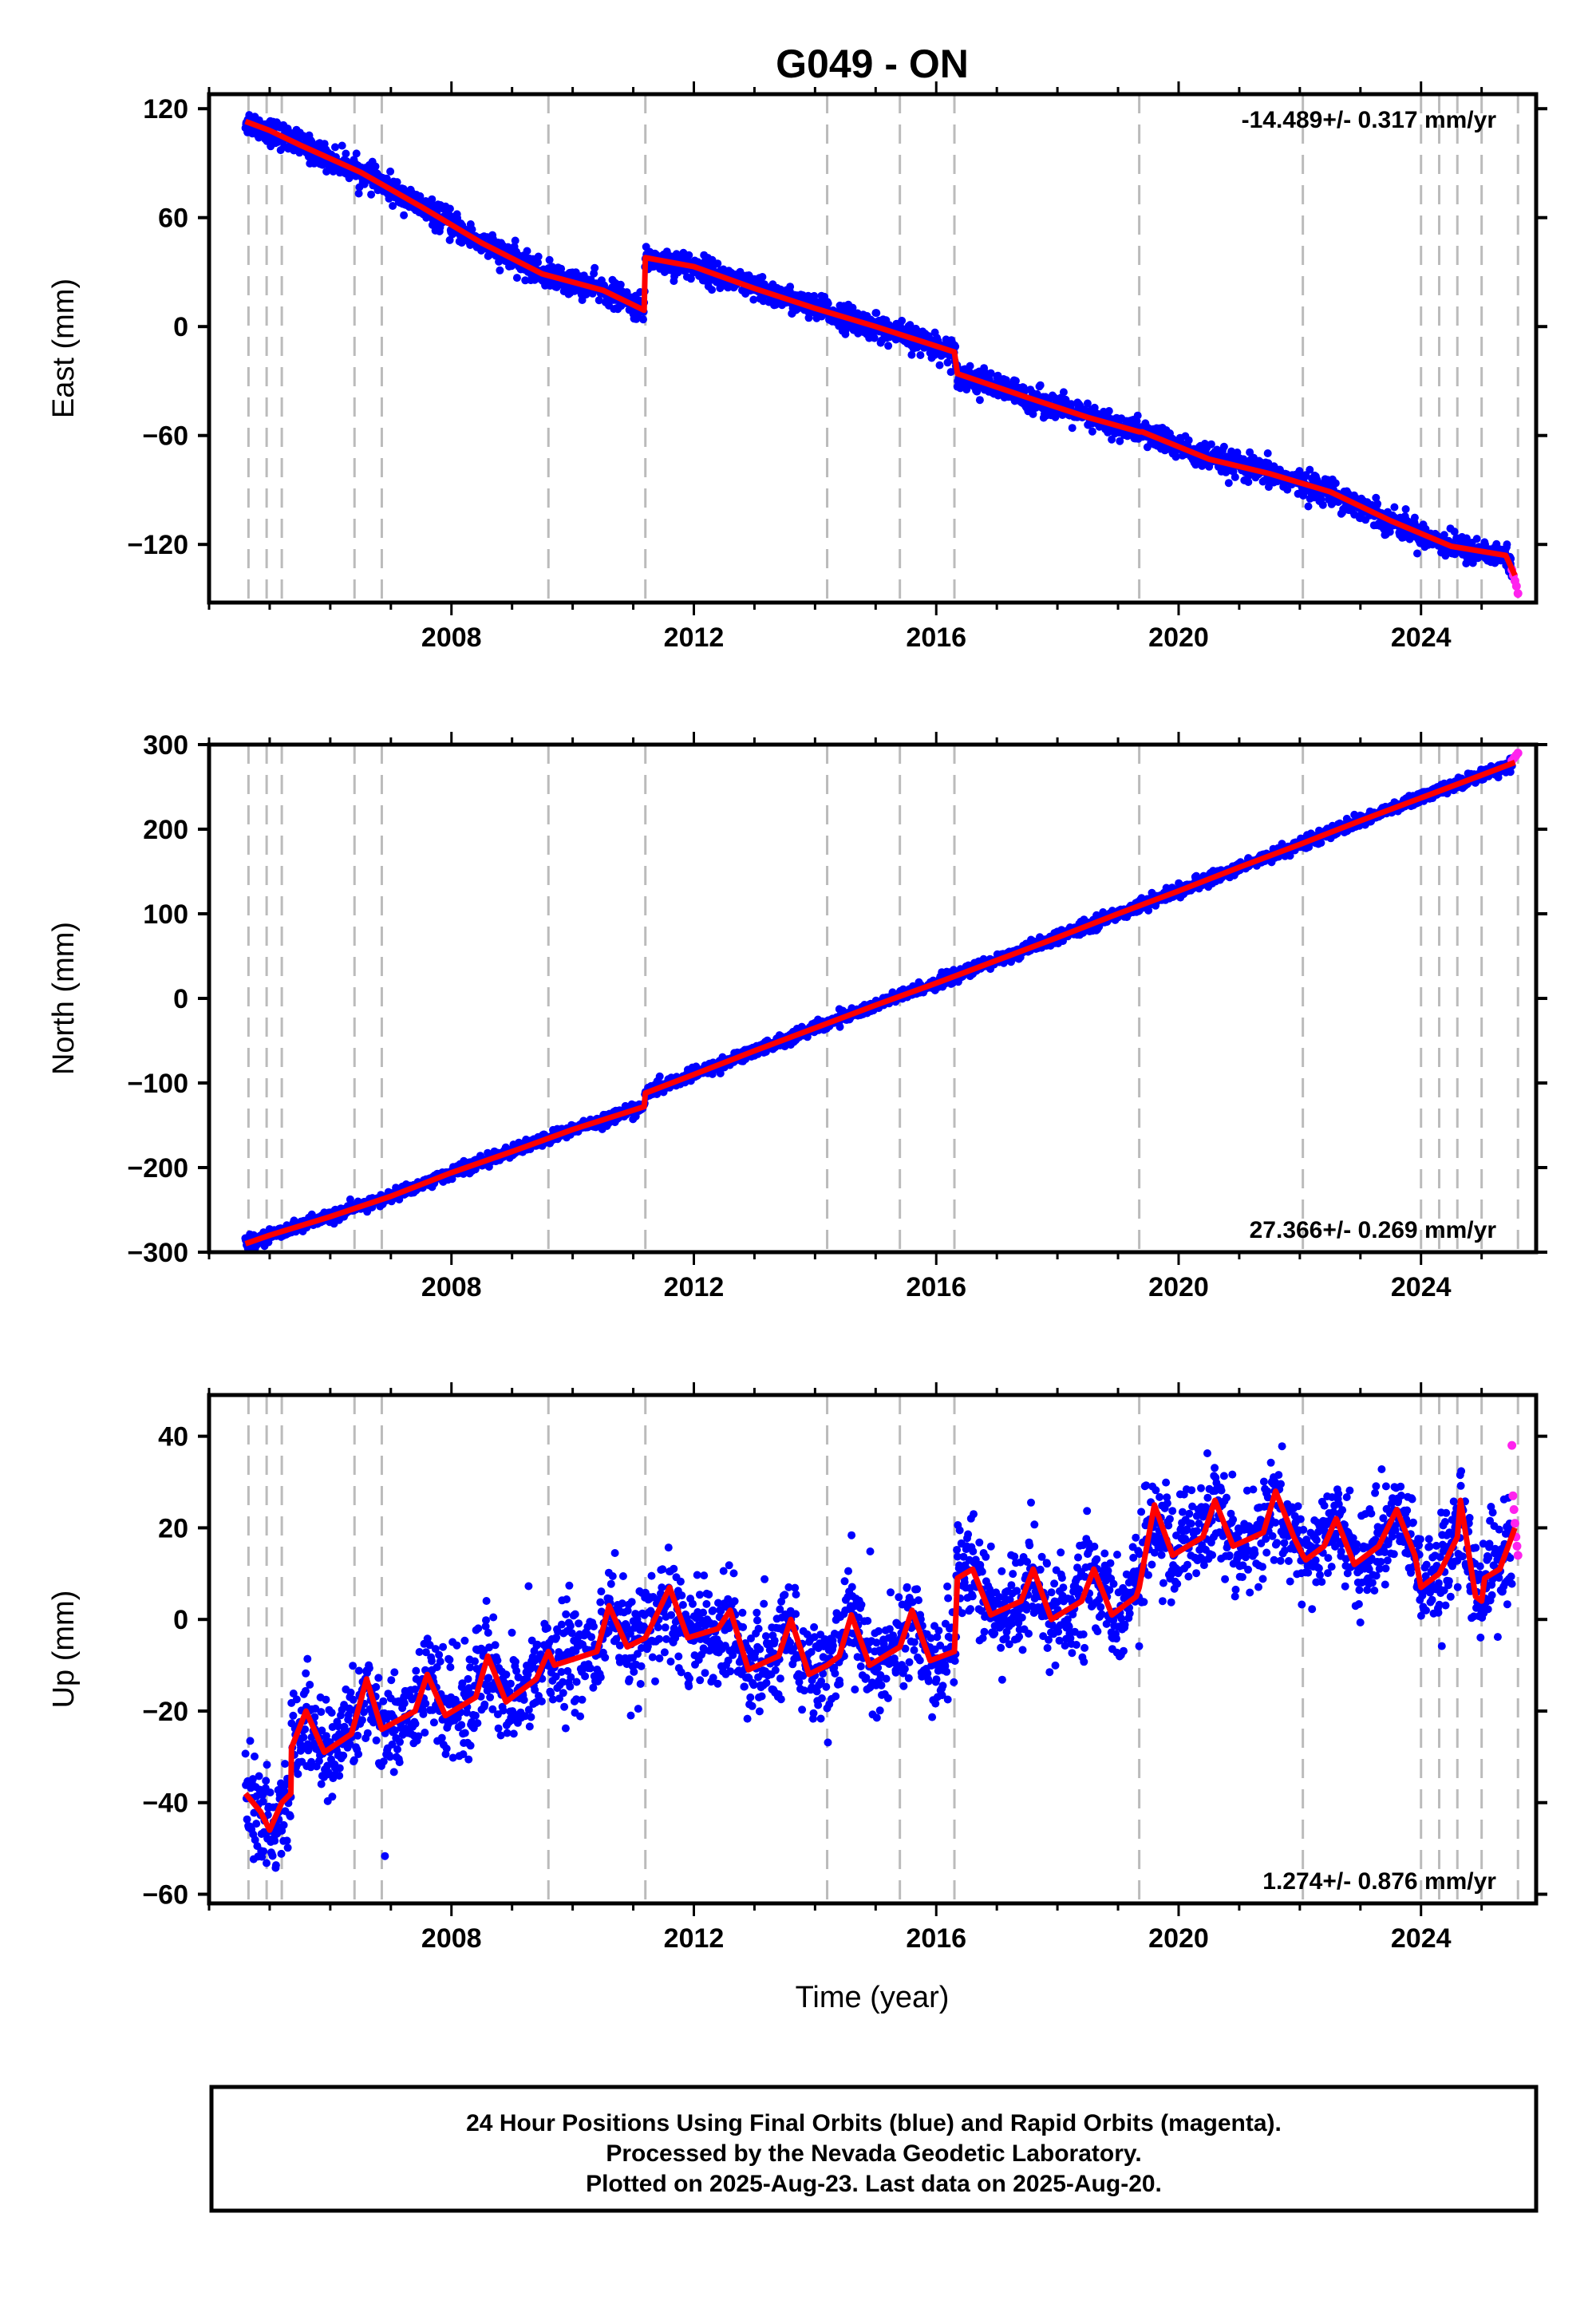 The width and height of the screenshot is (1596, 2316). What do you see at coordinates (873, 63) in the screenshot?
I see `chart-title: G049 - ON` at bounding box center [873, 63].